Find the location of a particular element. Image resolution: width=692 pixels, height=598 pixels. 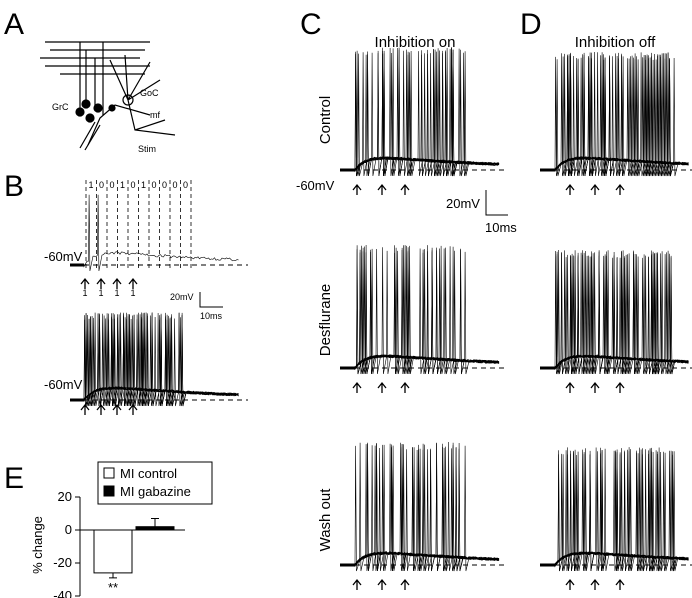

legend-label: MI gabazine is located at coordinates (155, 491).